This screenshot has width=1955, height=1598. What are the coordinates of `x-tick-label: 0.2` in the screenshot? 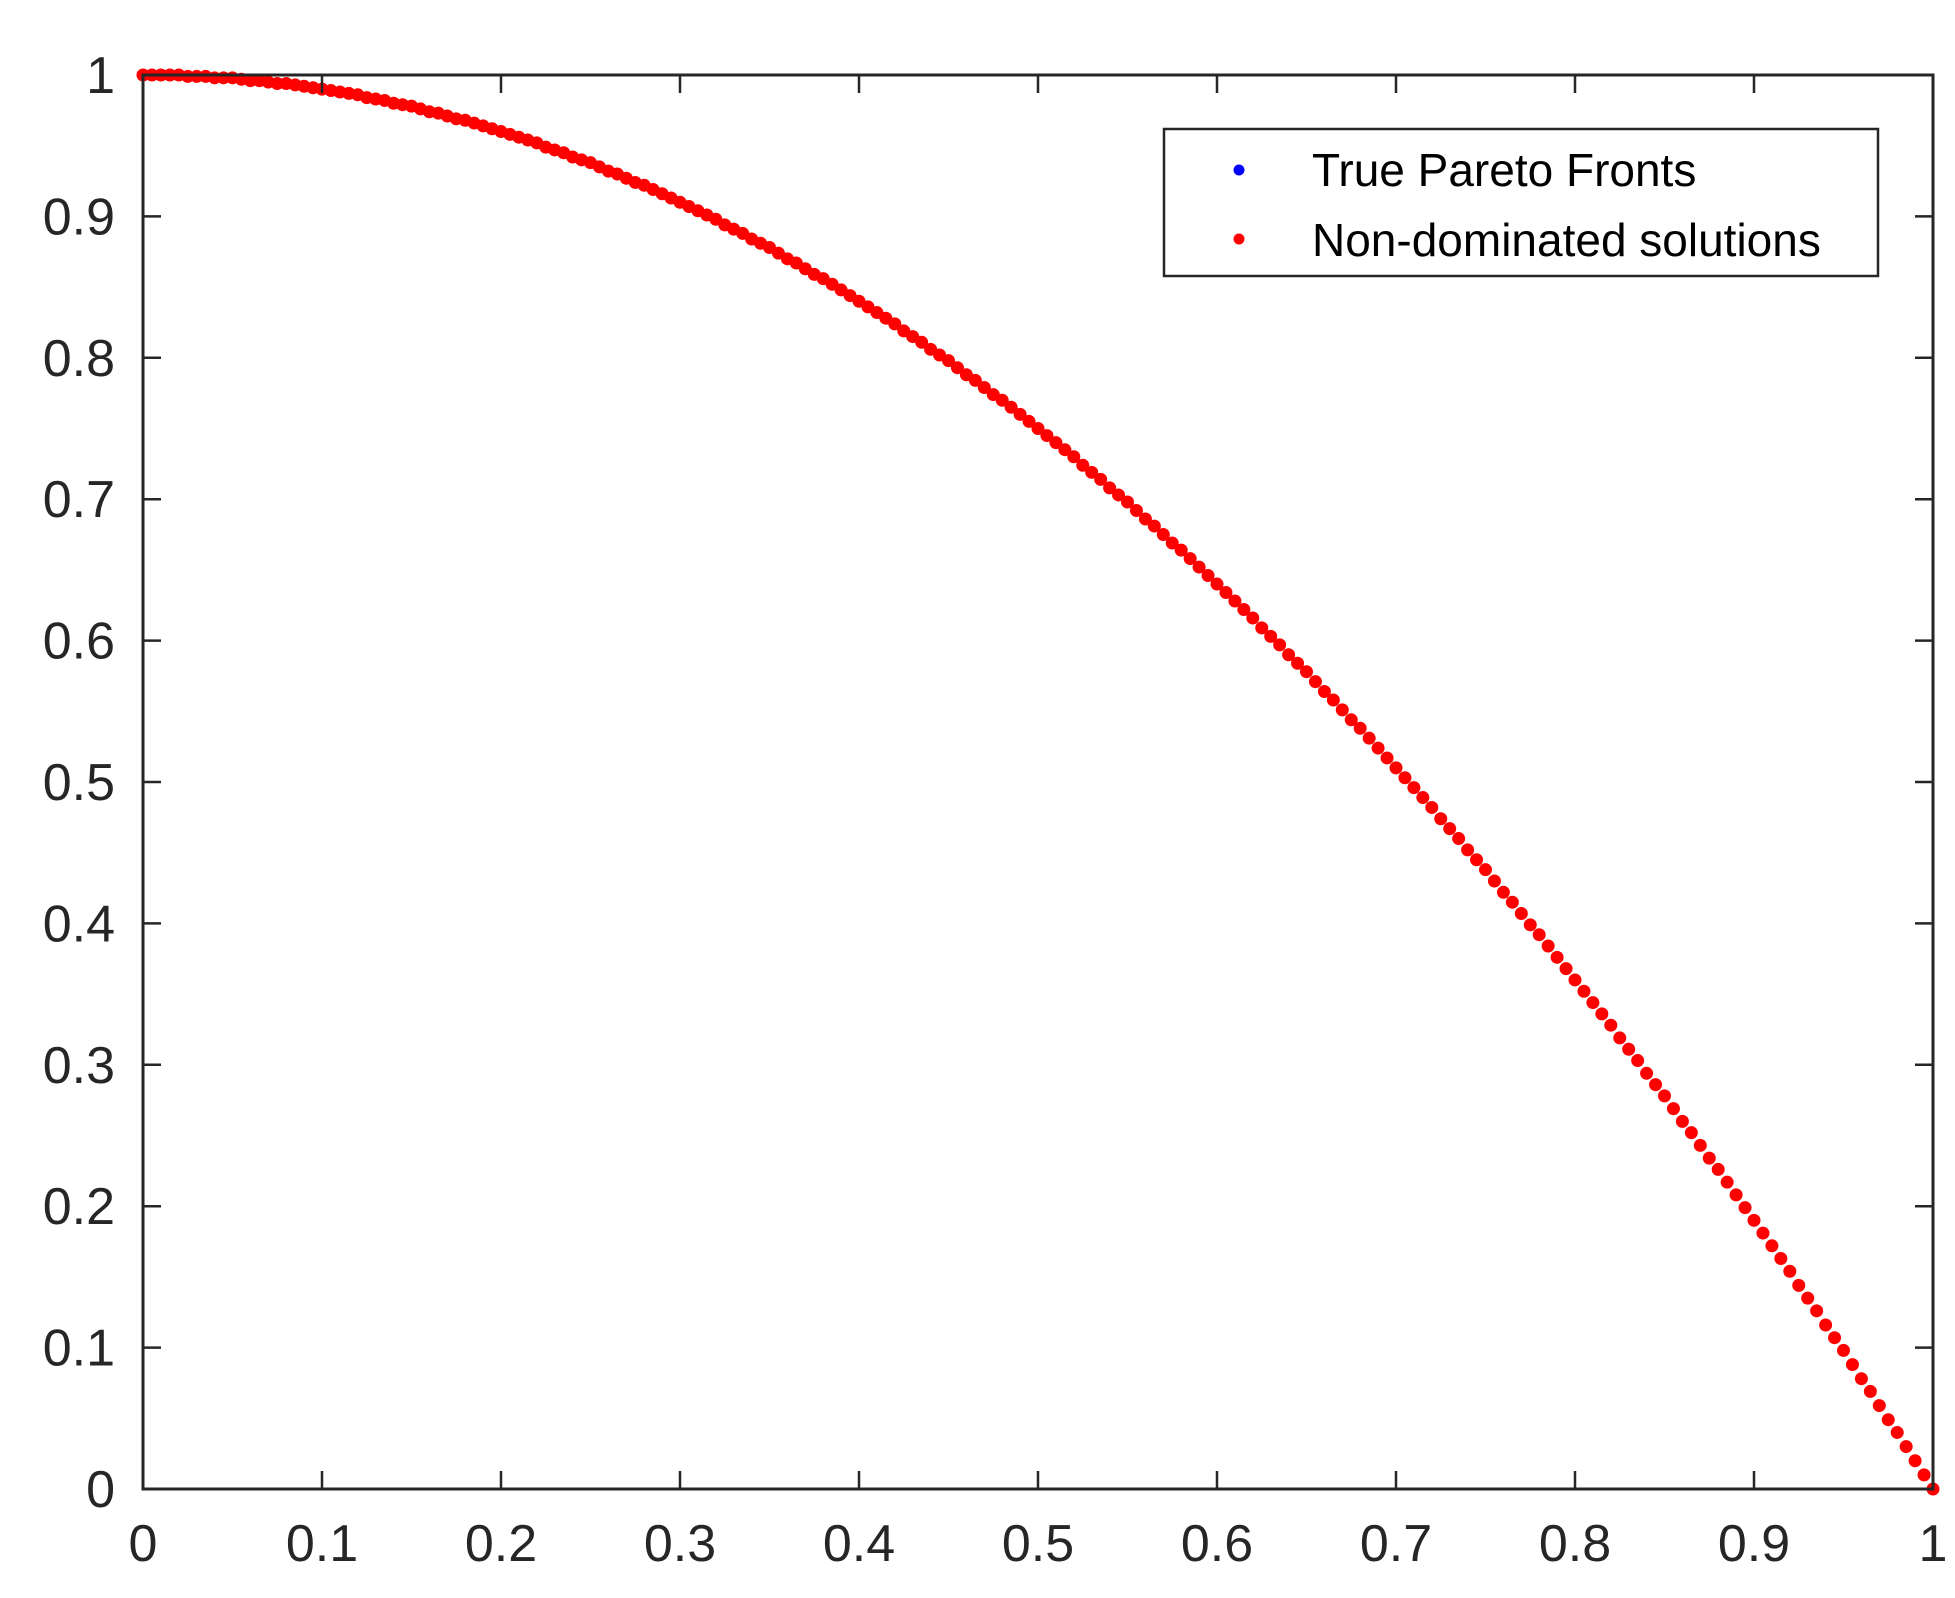 It's located at (501, 1544).